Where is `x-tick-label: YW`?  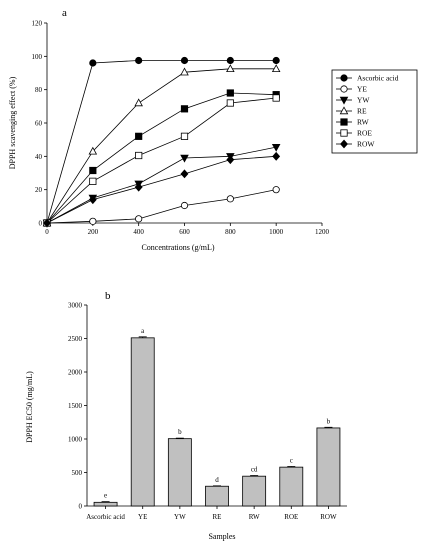 x-tick-label: YW is located at coordinates (180, 517).